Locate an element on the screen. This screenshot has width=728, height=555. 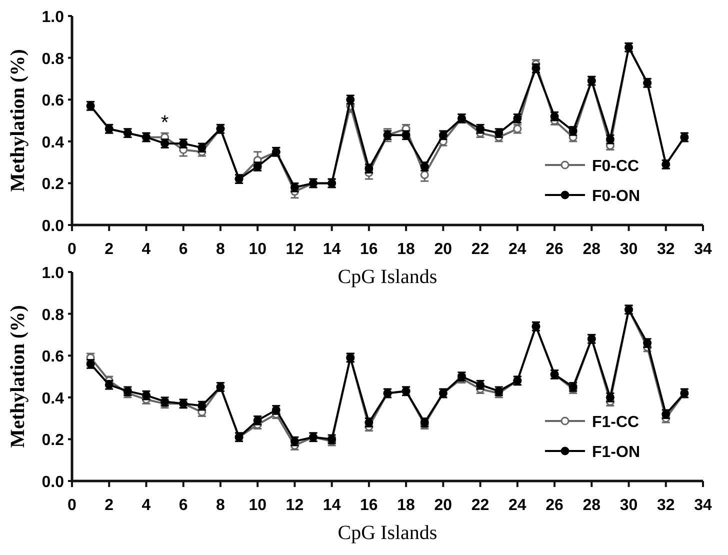
legend-label: F1-ON is located at coordinates (616, 452).